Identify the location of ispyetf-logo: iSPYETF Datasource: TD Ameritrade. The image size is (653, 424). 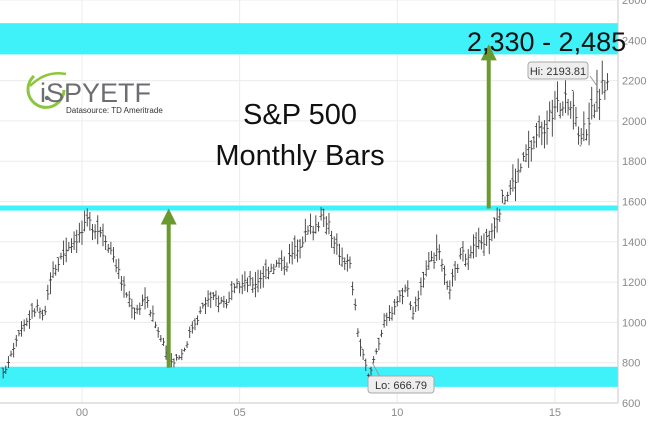
(94, 93).